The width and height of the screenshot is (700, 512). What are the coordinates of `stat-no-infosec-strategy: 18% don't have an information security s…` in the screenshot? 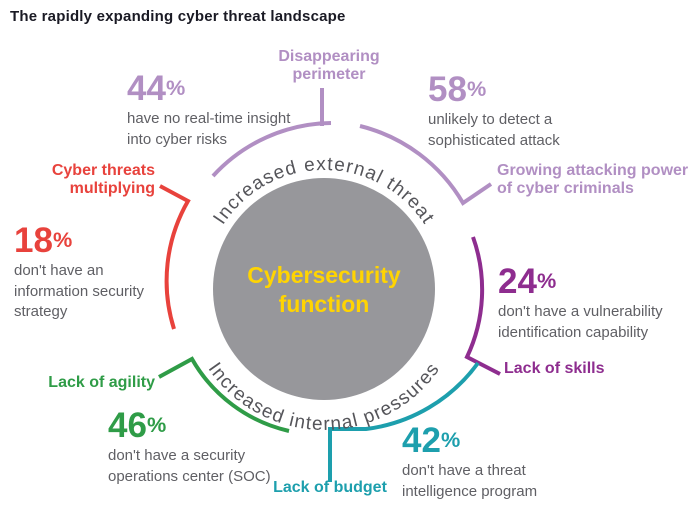 It's located at (91, 273).